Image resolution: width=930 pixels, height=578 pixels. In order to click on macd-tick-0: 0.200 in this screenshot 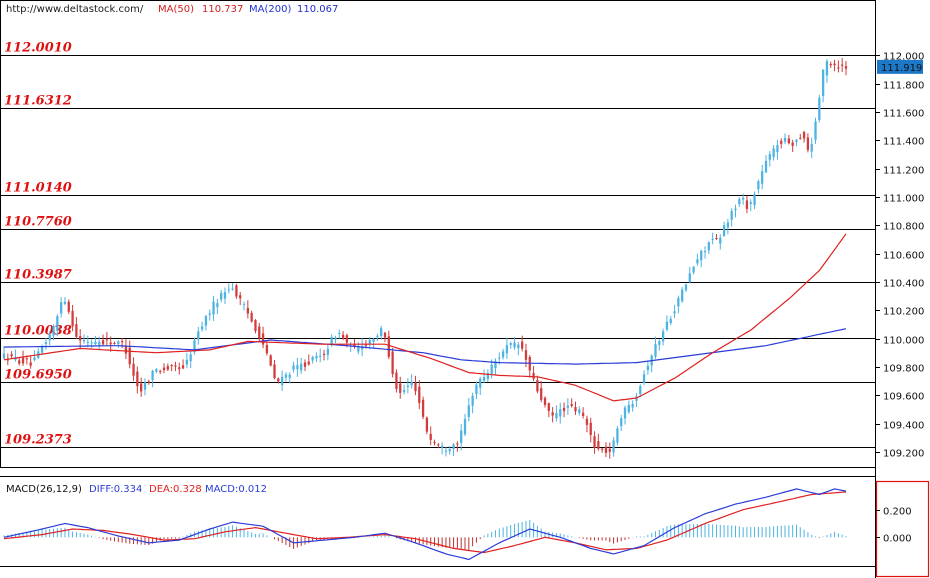, I will do `click(897, 512)`.